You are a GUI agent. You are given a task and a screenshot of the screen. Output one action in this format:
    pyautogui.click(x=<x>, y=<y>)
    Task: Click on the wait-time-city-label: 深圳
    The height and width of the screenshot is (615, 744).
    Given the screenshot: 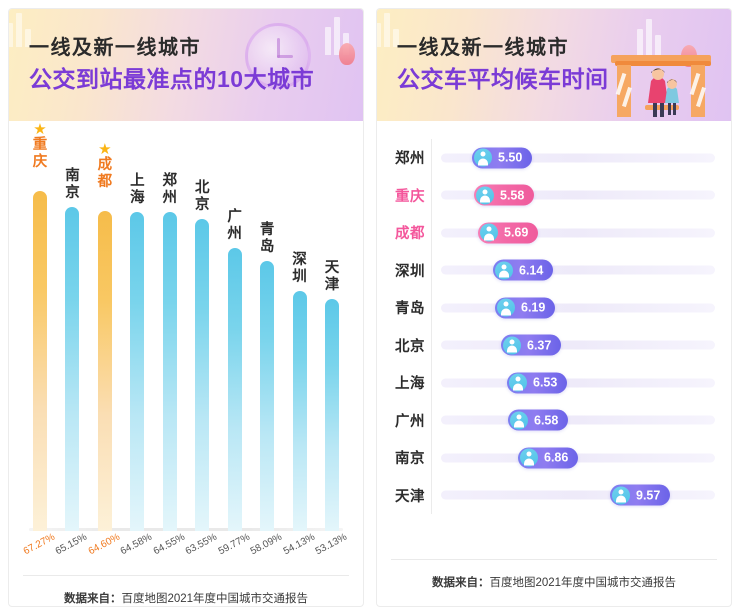 What is the action you would take?
    pyautogui.click(x=410, y=271)
    